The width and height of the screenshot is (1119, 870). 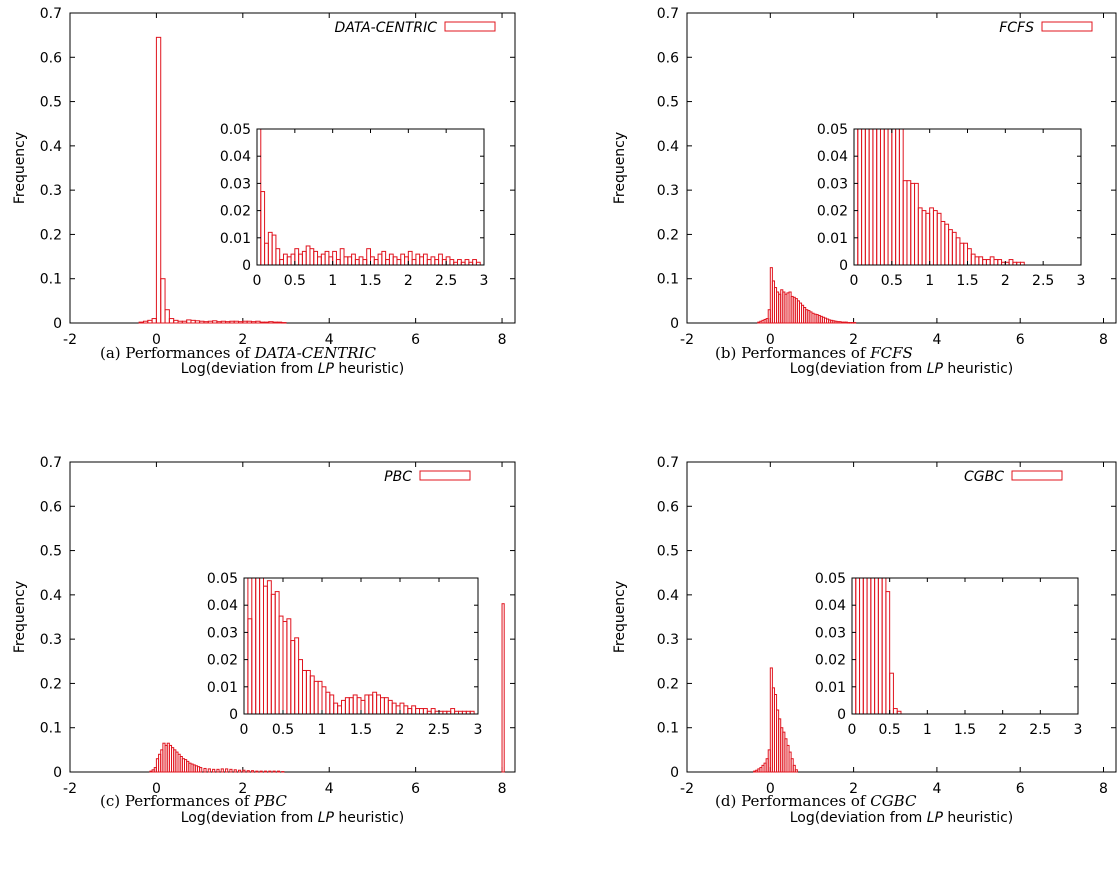 What do you see at coordinates (51, 235) in the screenshot?
I see `y-tick-label: 0.2` at bounding box center [51, 235].